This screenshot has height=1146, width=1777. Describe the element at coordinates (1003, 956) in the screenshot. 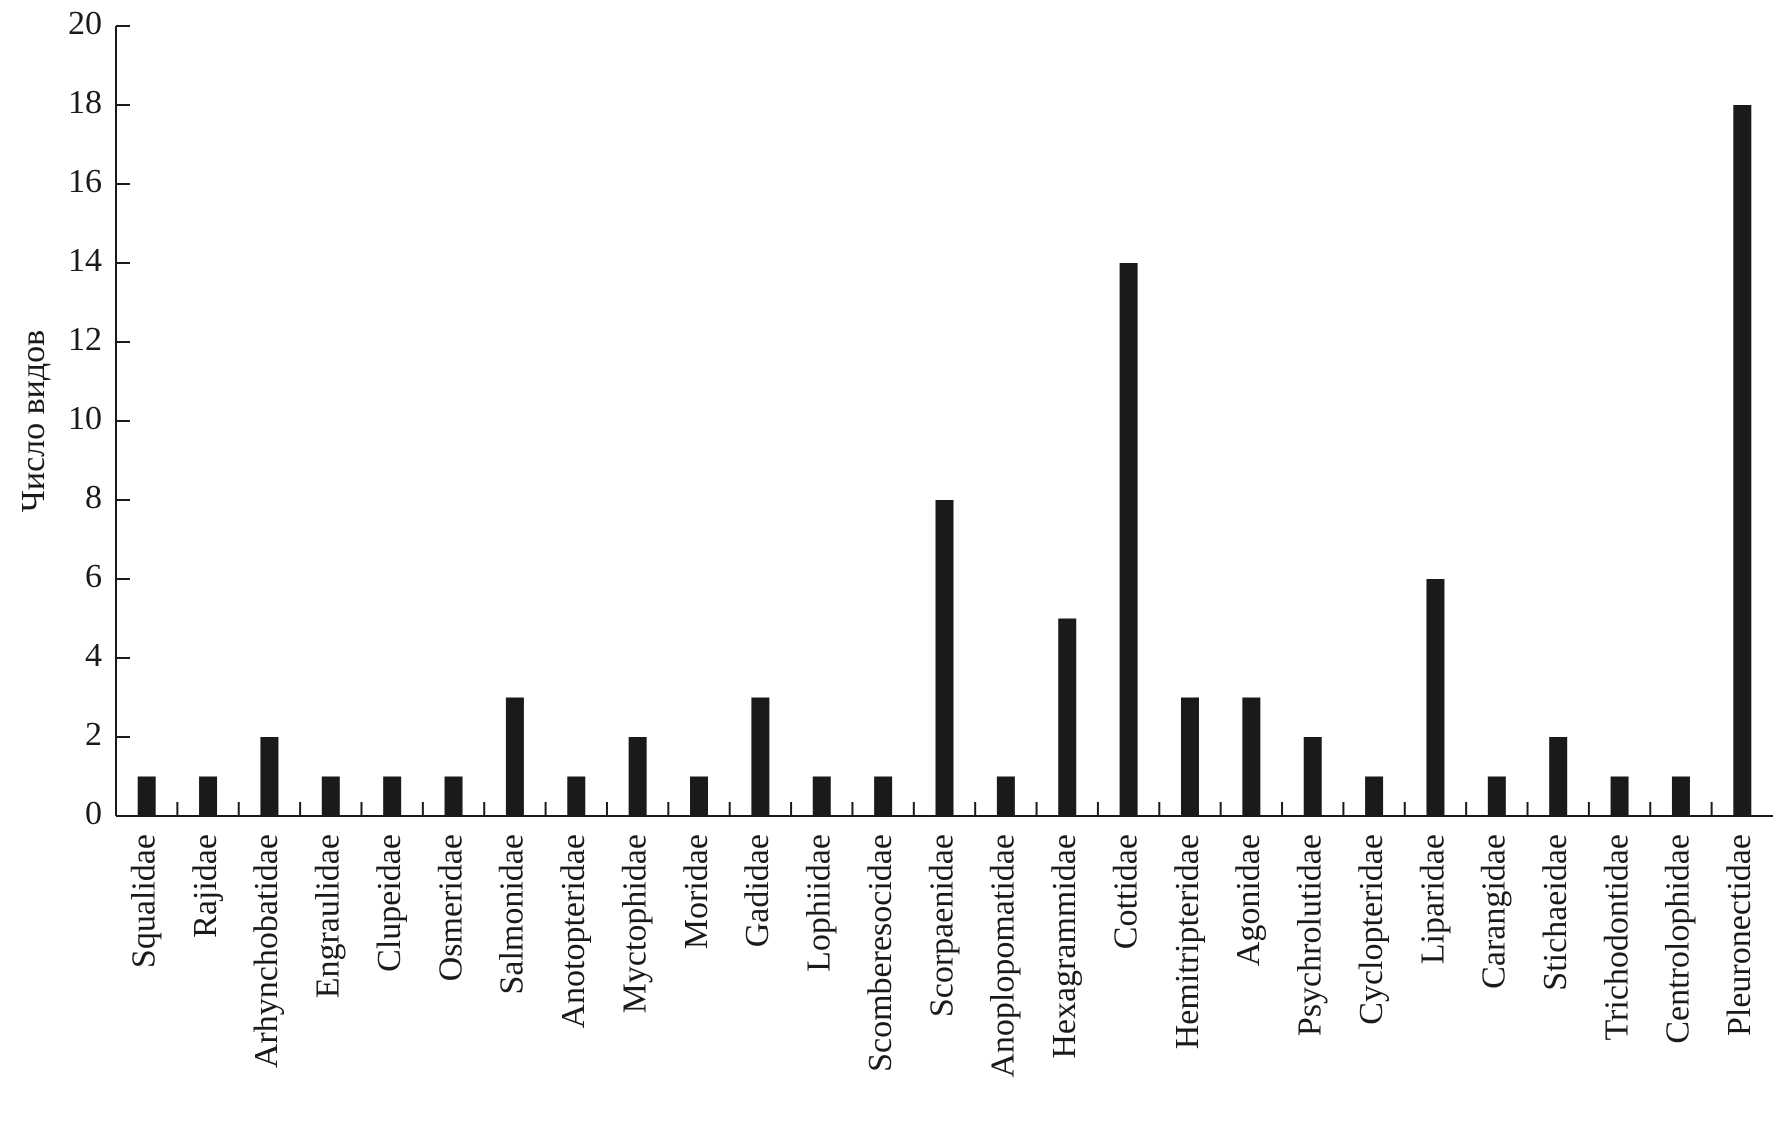

I see `x-tick-label: Anoplopomatidae` at that location.